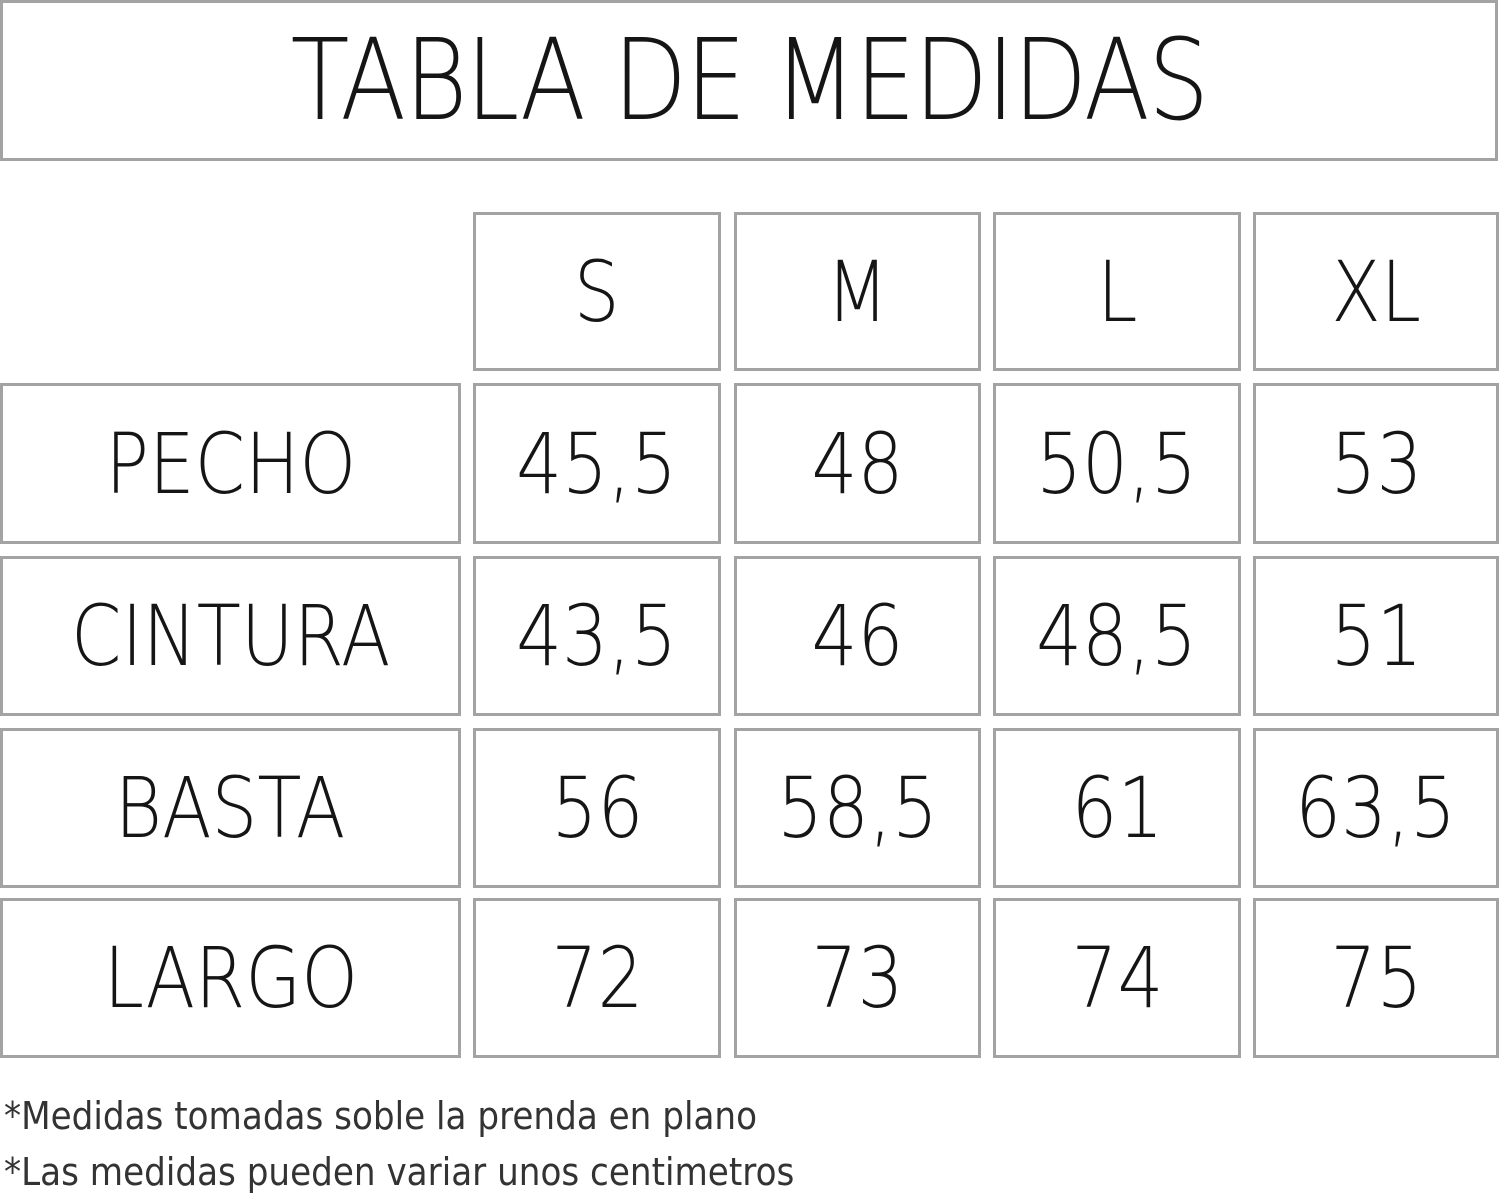 This screenshot has height=1199, width=1500. I want to click on size-header: L, so click(1117, 291).